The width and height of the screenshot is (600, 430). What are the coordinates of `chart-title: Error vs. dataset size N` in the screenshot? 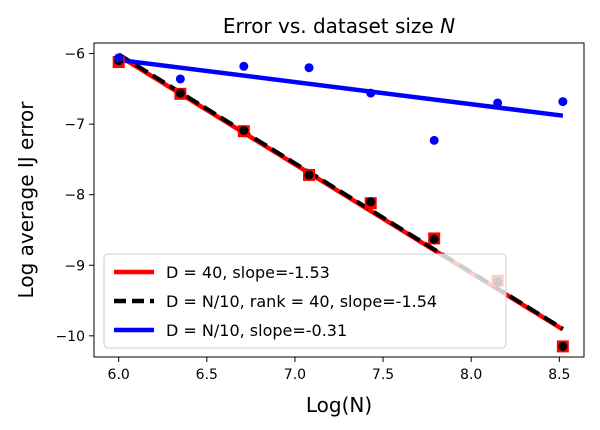 It's located at (339, 26).